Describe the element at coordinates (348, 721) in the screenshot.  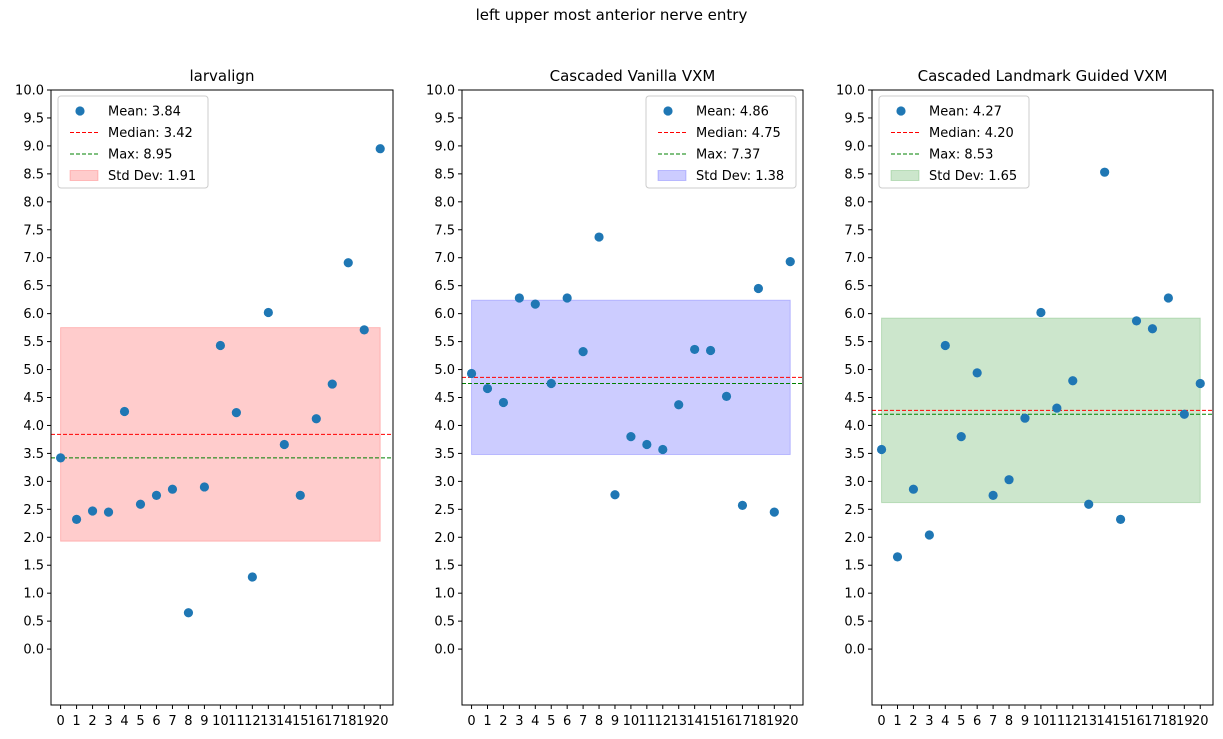
I see `x-tick-label-18: 18` at that location.